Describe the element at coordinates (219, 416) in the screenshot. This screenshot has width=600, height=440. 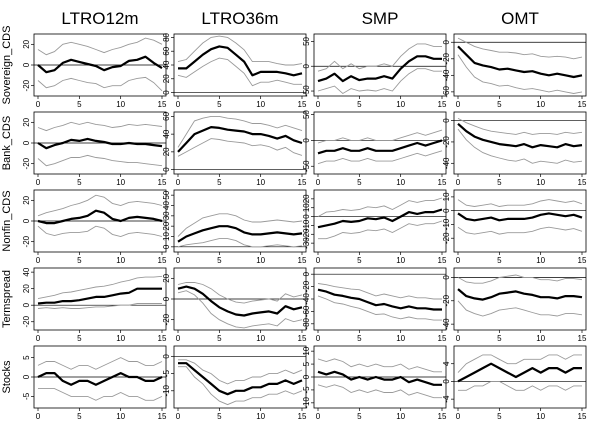
I see `x-tick-label-stocks-ltro36m-5: 5` at that location.